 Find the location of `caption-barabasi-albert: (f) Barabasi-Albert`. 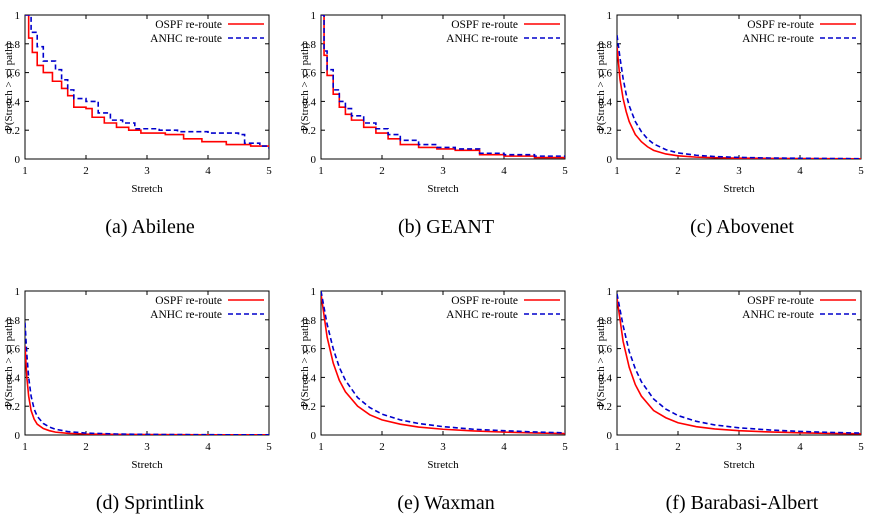

caption-barabasi-albert: (f) Barabasi-Albert is located at coordinates (733, 503).